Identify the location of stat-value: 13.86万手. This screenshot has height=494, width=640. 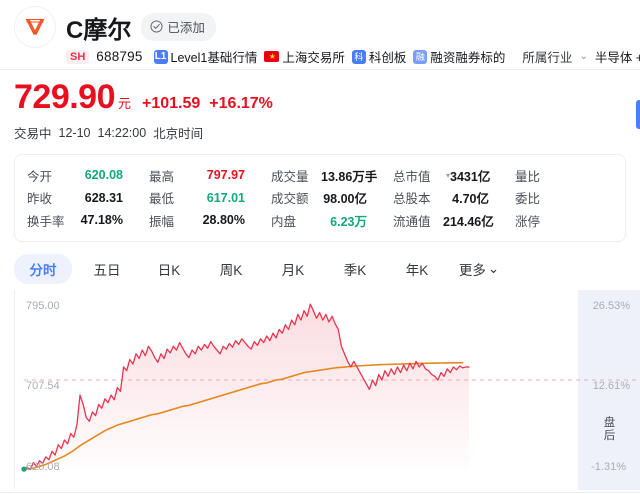
(349, 176).